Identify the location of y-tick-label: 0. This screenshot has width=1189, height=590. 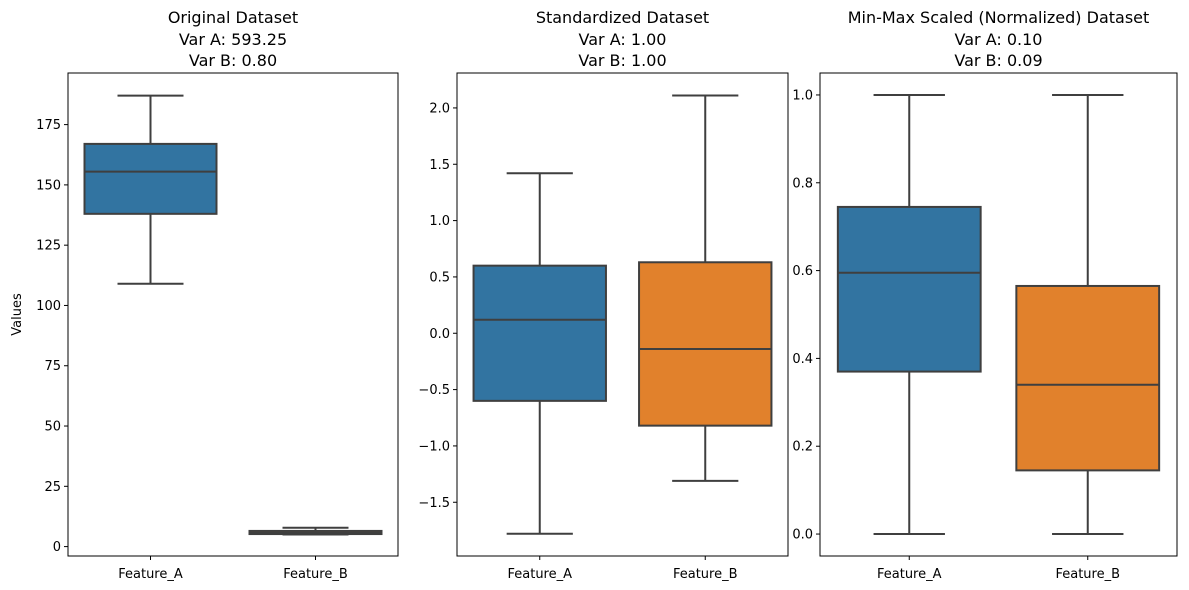
(57, 547).